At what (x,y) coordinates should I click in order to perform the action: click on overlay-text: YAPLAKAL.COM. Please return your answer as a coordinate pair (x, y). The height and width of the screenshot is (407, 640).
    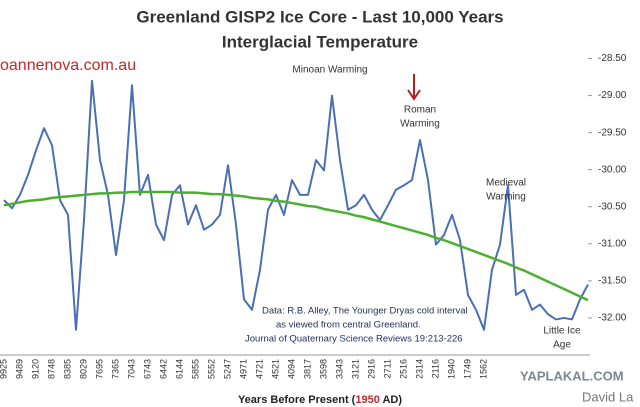
    Looking at the image, I should click on (572, 375).